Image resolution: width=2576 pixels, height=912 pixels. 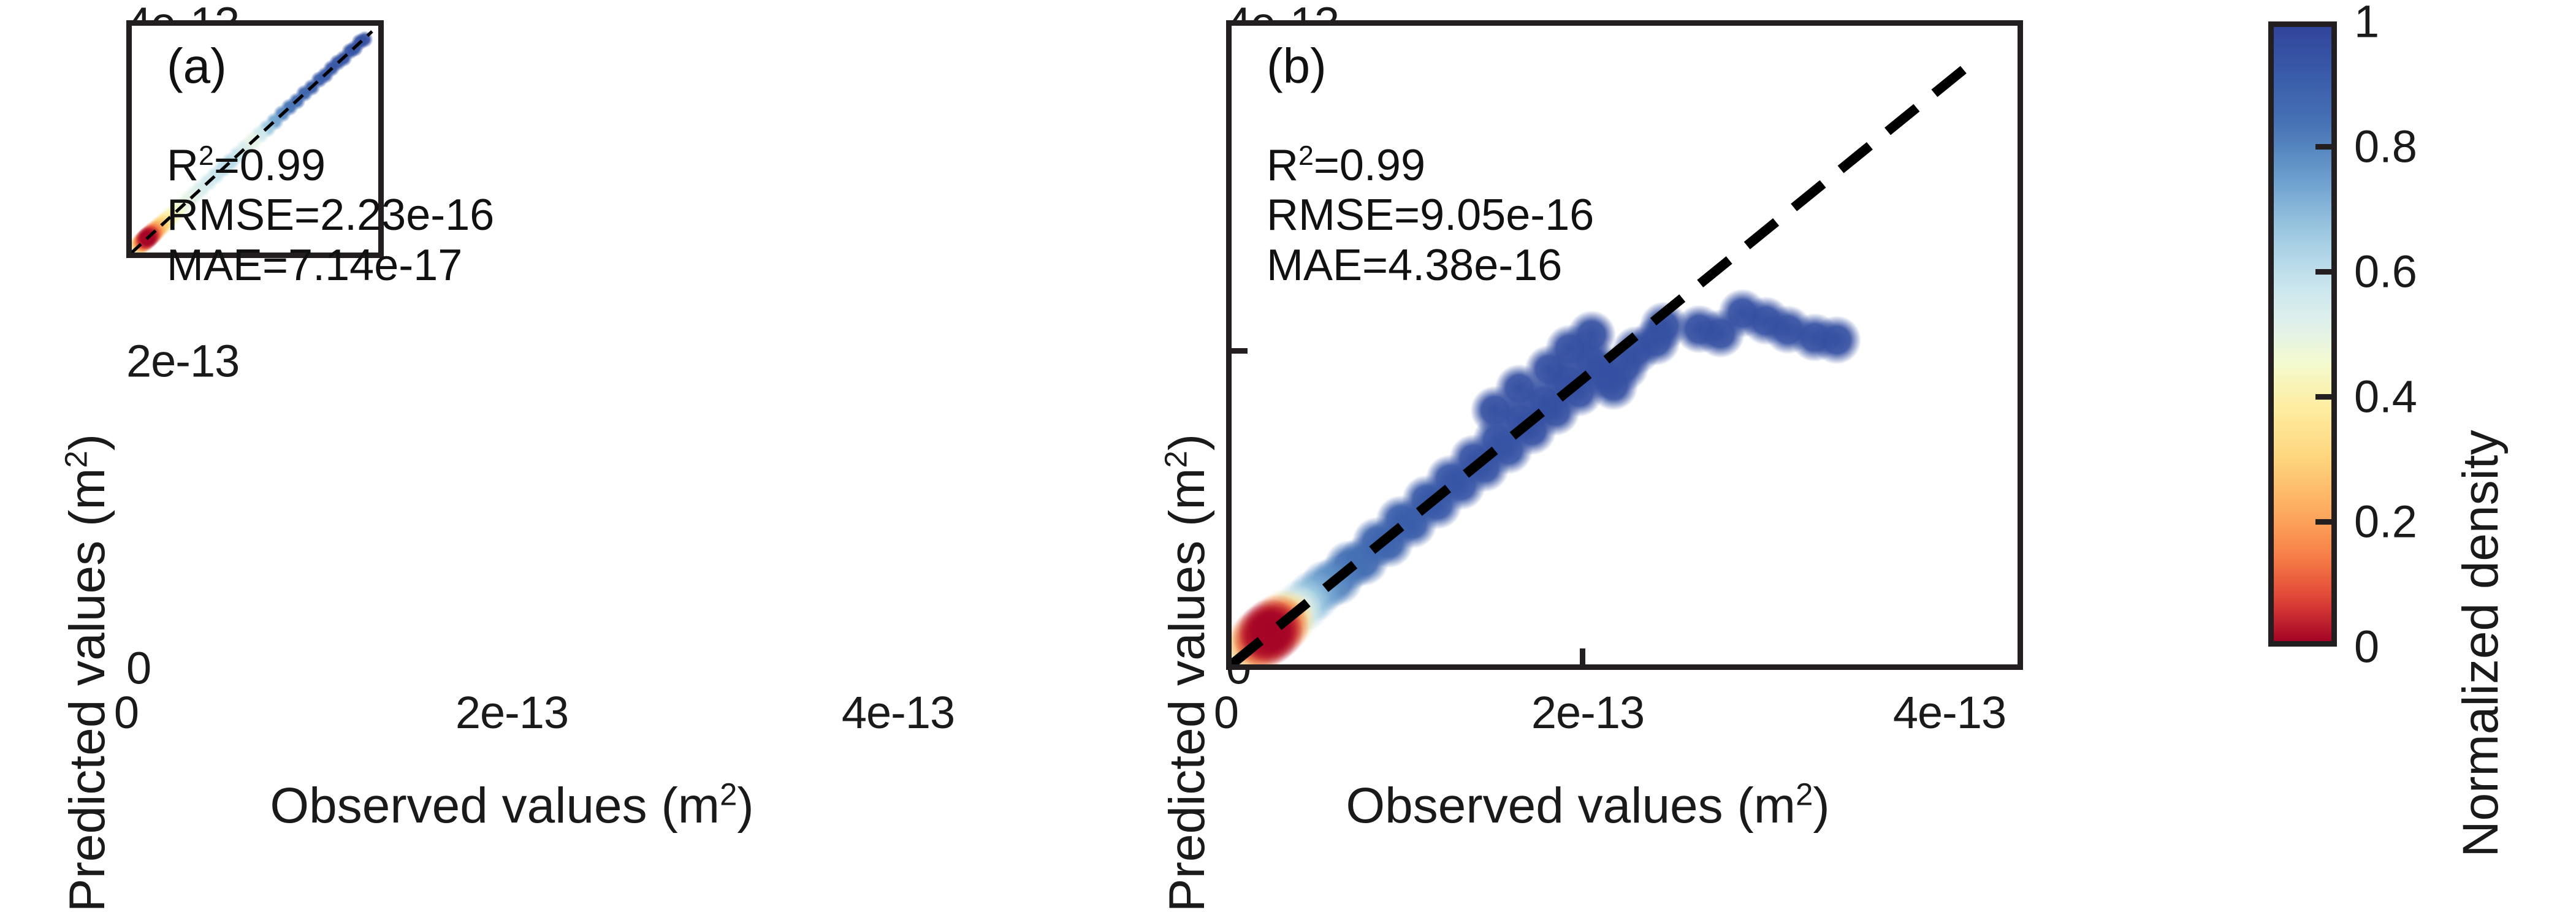 What do you see at coordinates (197, 66) in the screenshot?
I see `panel-a-tag: (a)` at bounding box center [197, 66].